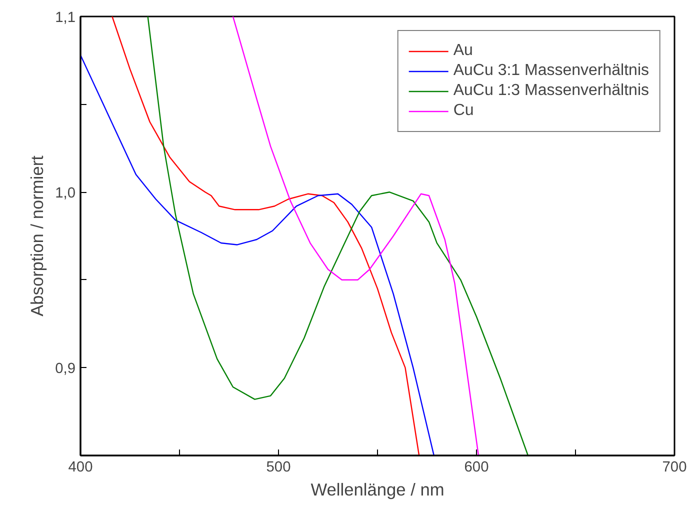 This screenshot has height=519, width=696. Describe the element at coordinates (551, 91) in the screenshot. I see `legend-label: AuCu 1:3 Massenverhältnis` at that location.